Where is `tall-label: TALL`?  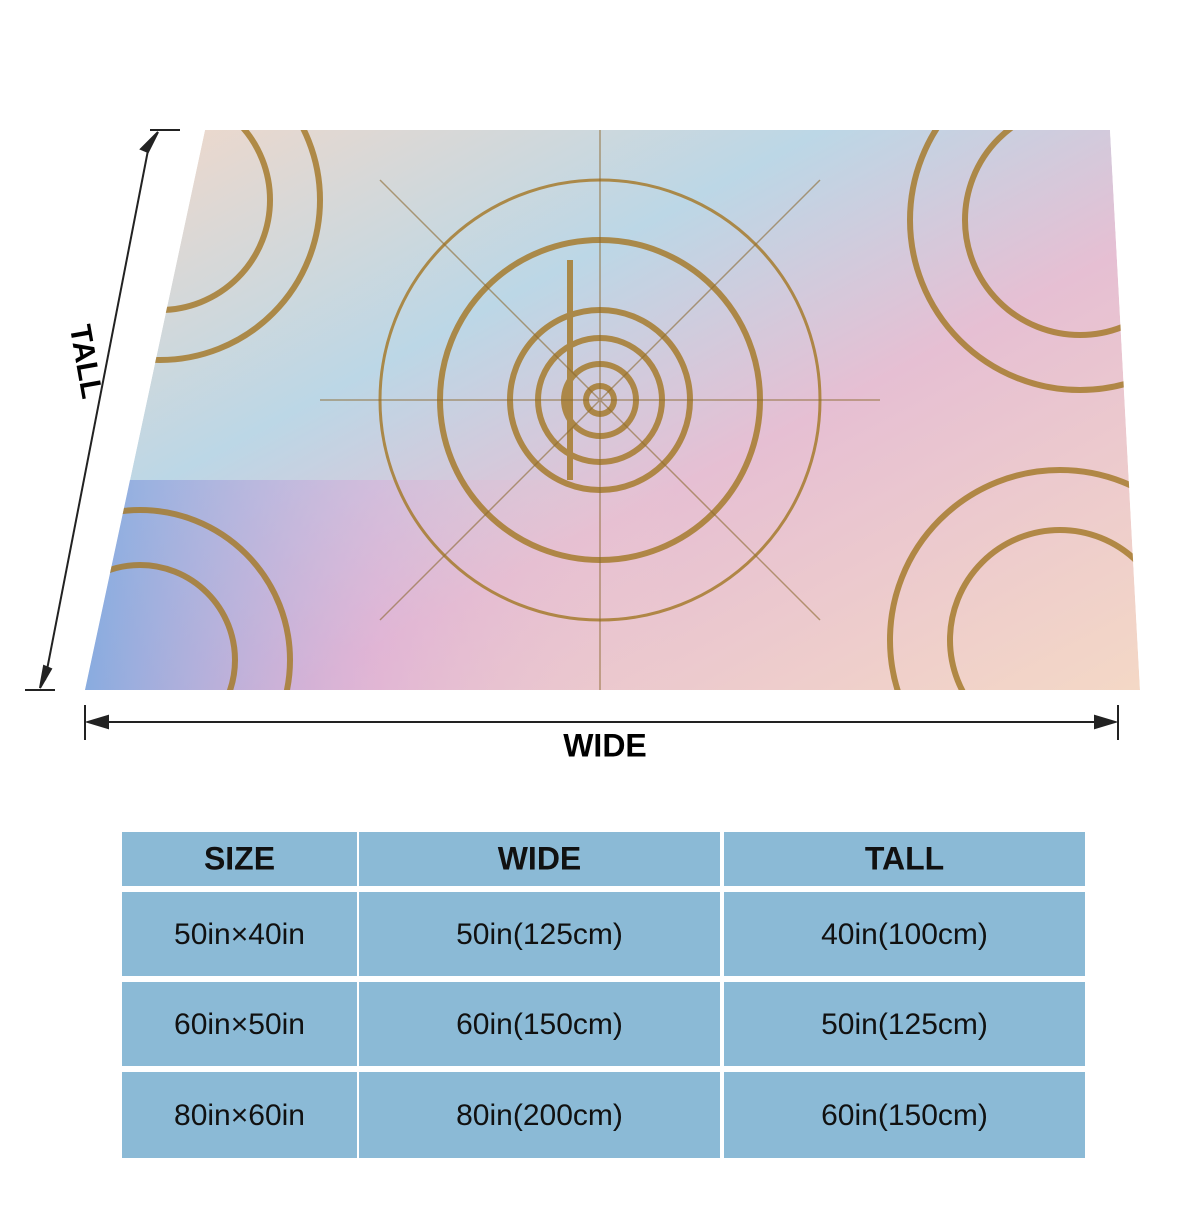 tall-label: TALL is located at coordinates (85, 361).